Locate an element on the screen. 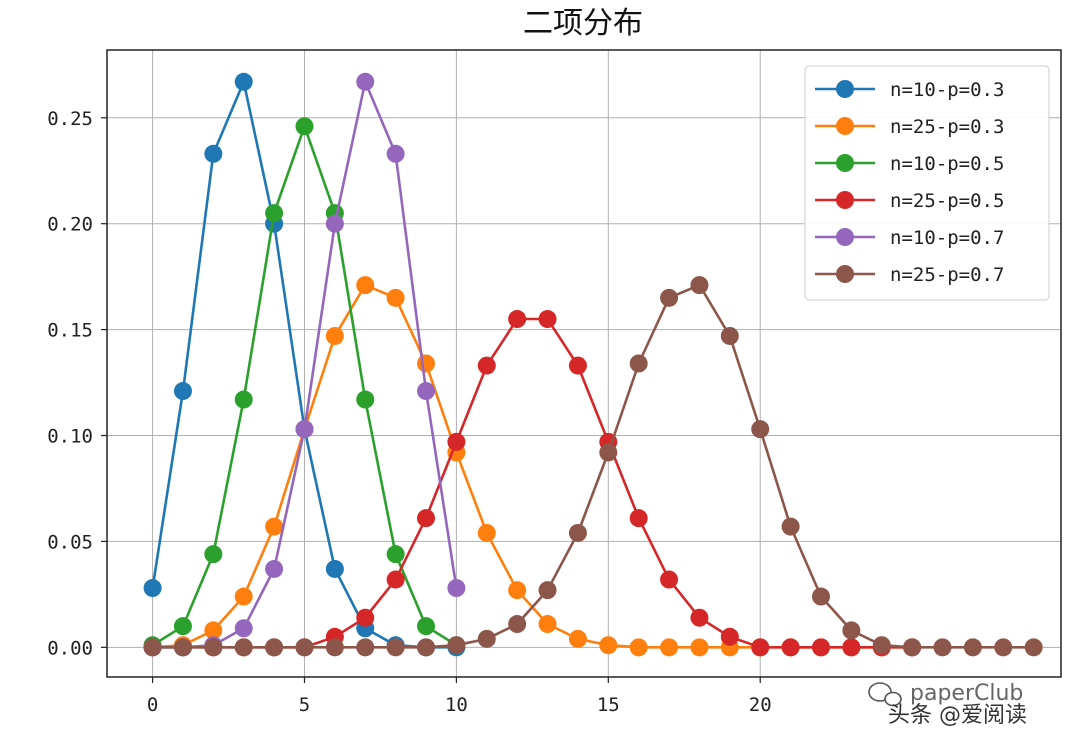 The image size is (1080, 745). x-tick-label: 15 is located at coordinates (608, 705).